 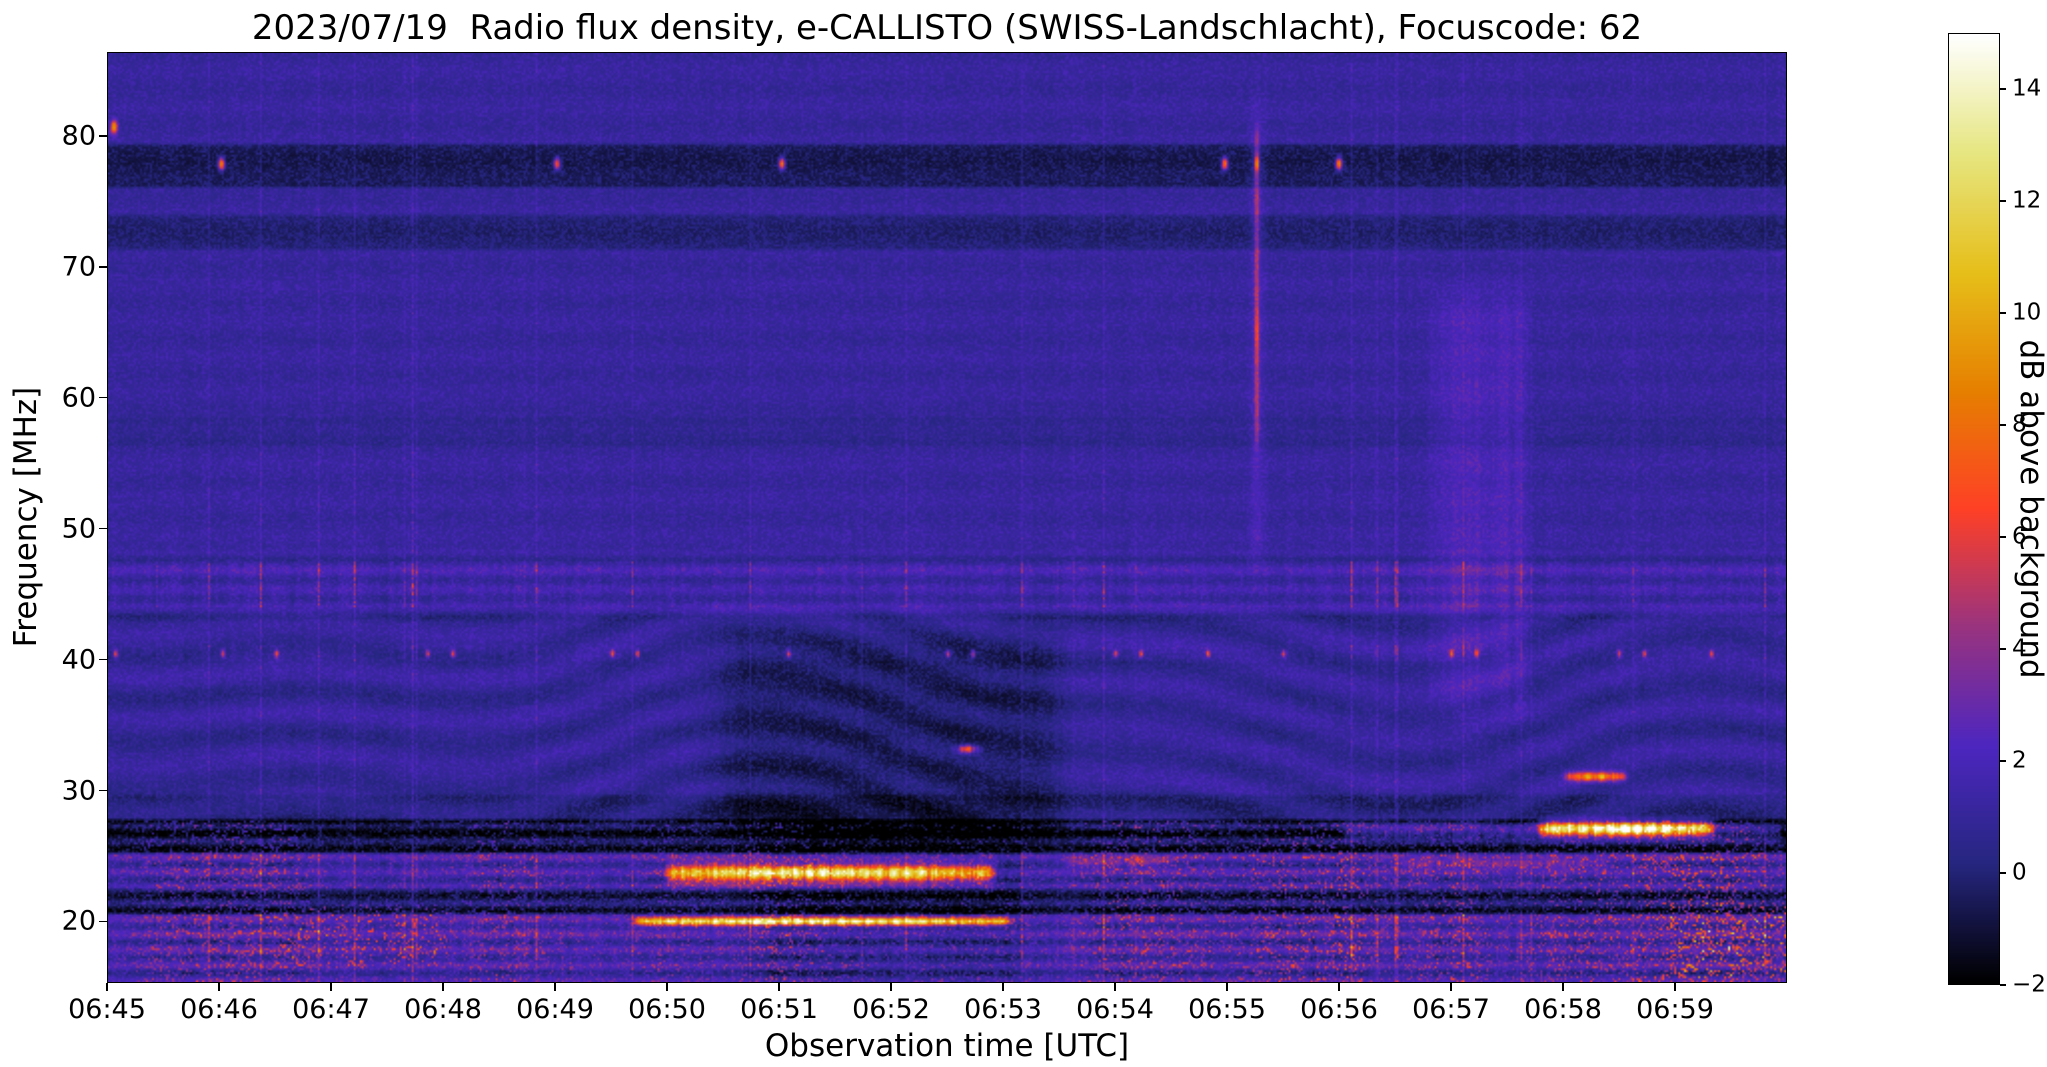 I want to click on x-axis-label: Observation time [UTC], so click(x=947, y=1046).